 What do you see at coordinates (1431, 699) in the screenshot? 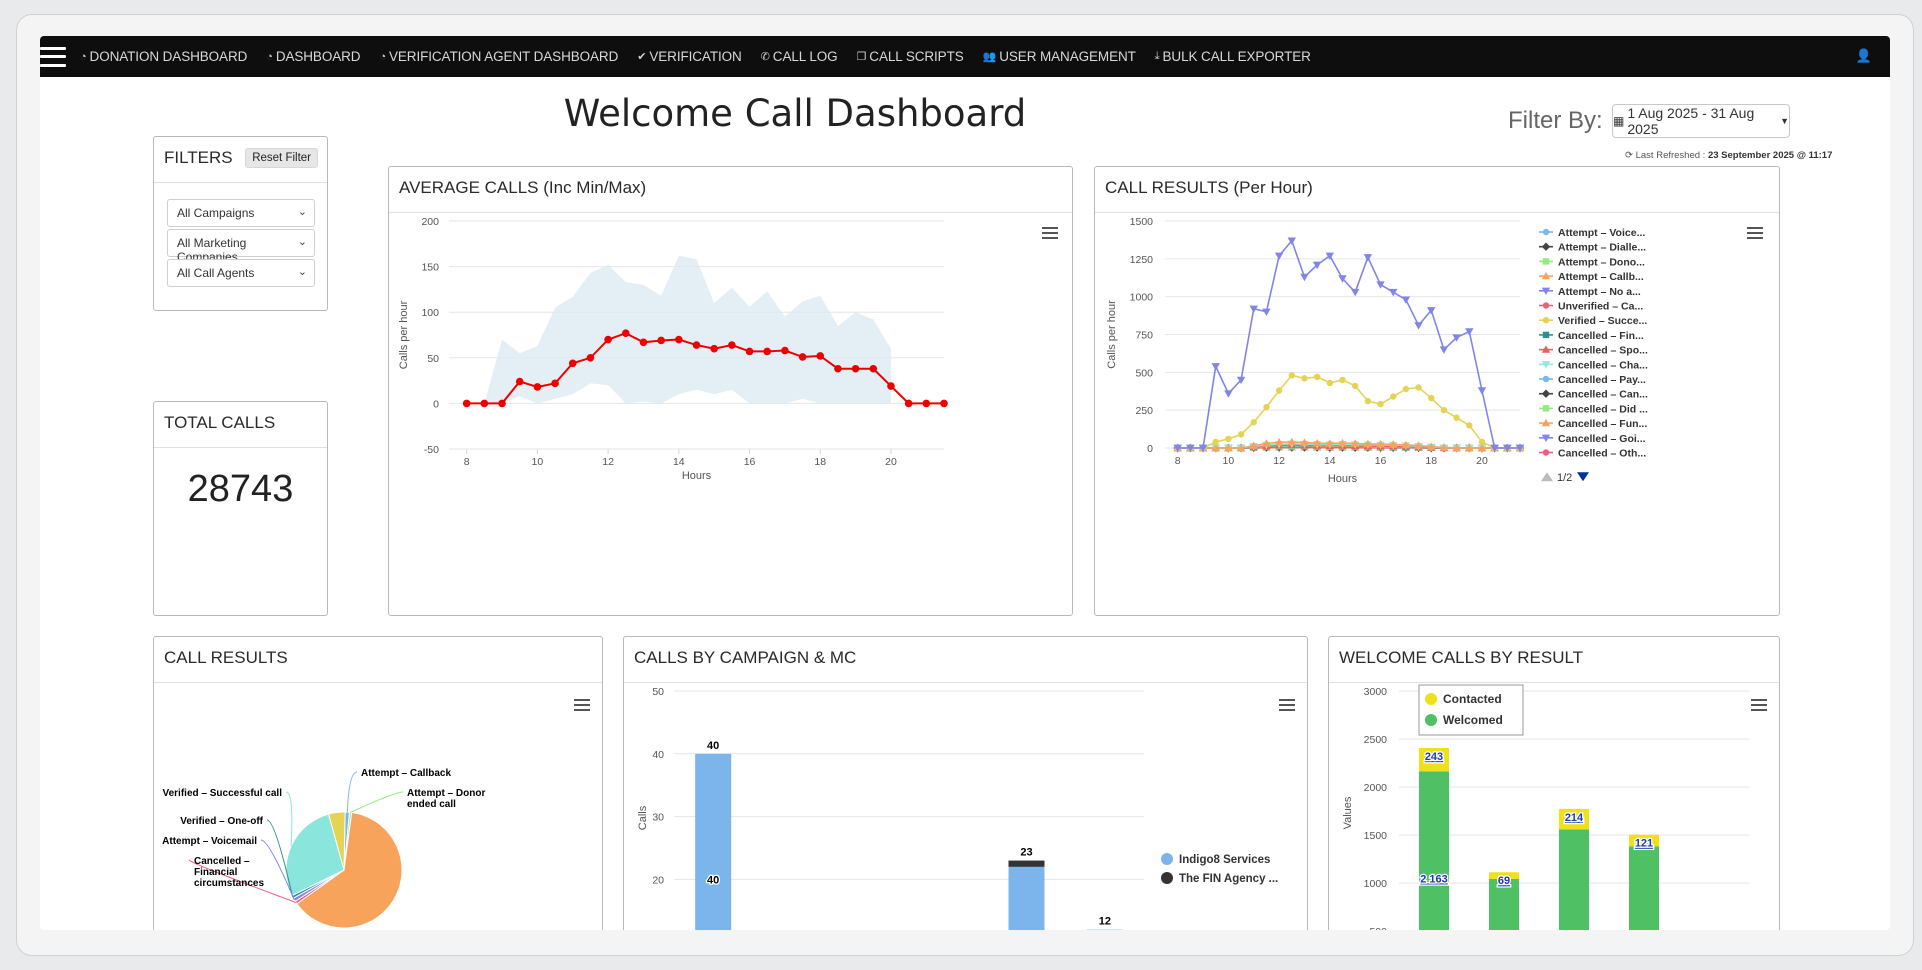
I see `legend-marker` at bounding box center [1431, 699].